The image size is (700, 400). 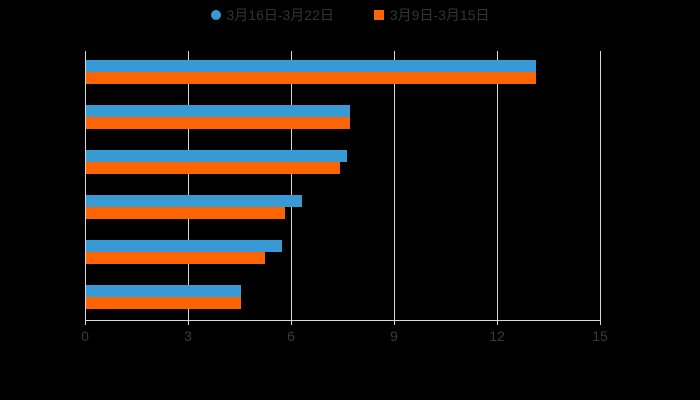 I want to click on x-axis-line, so click(x=343, y=320).